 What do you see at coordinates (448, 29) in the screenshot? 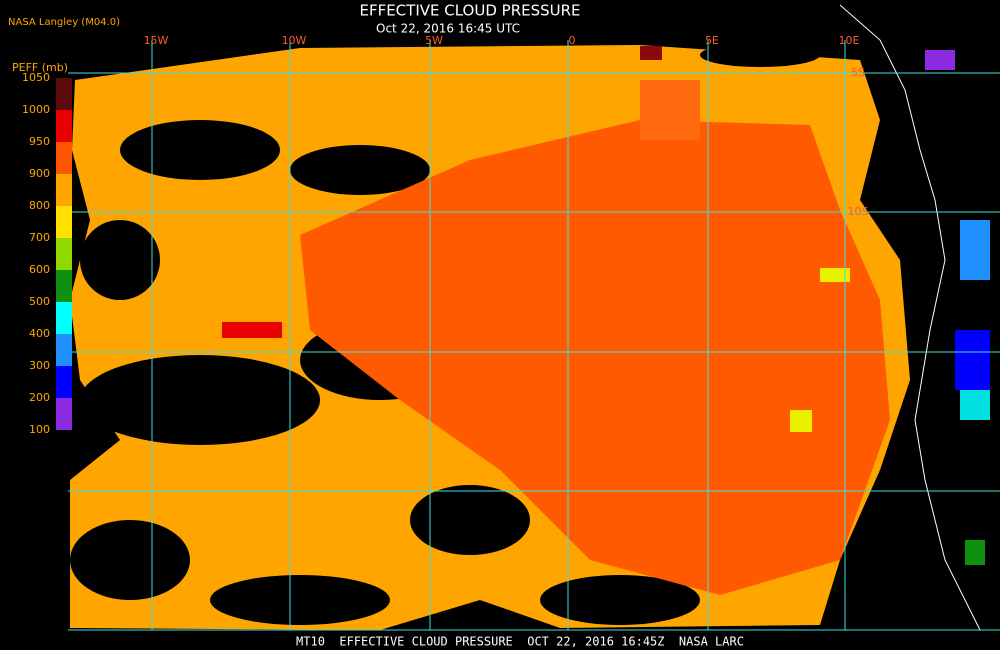
I see `timestamp: Oct 22, 2016 16:45 UTC` at bounding box center [448, 29].